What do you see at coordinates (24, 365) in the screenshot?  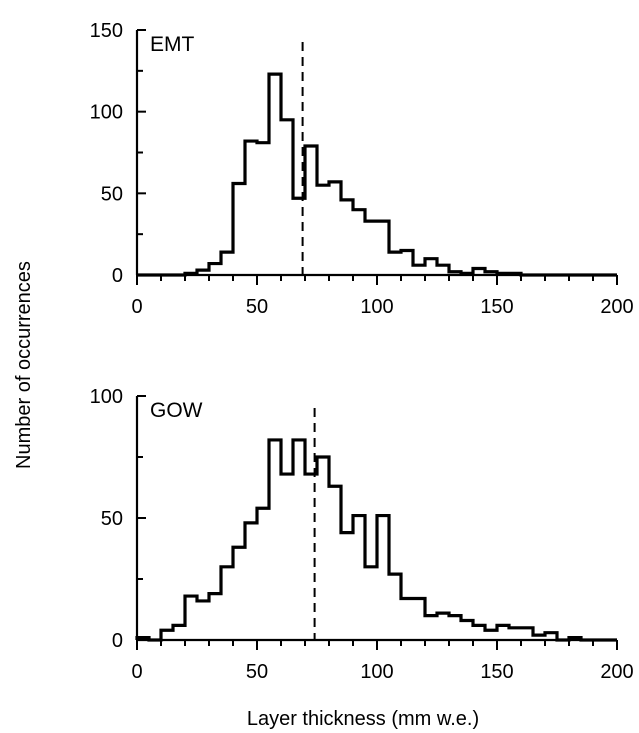 I see `y-axis-title: Number of occurrences` at bounding box center [24, 365].